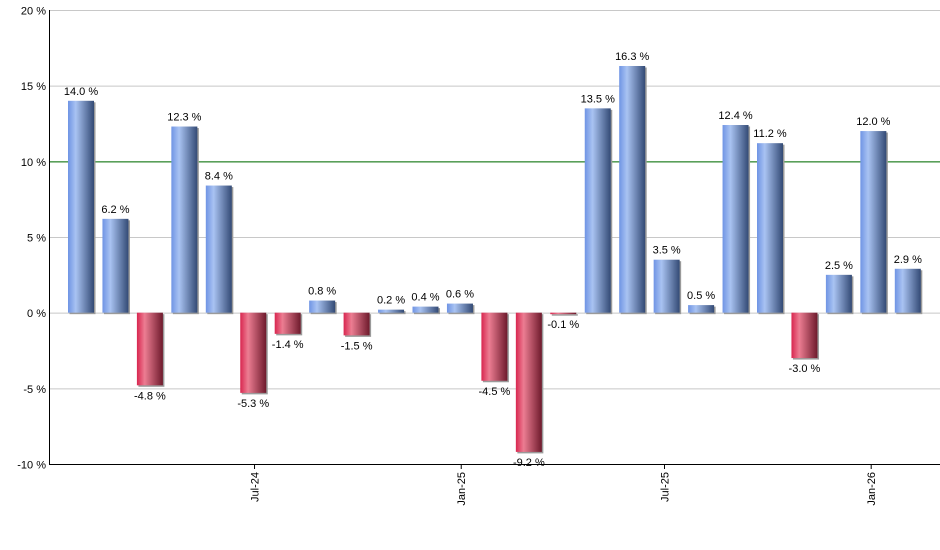 Image resolution: width=940 pixels, height=550 pixels. I want to click on bar-value-label: 11.2 %, so click(770, 134).